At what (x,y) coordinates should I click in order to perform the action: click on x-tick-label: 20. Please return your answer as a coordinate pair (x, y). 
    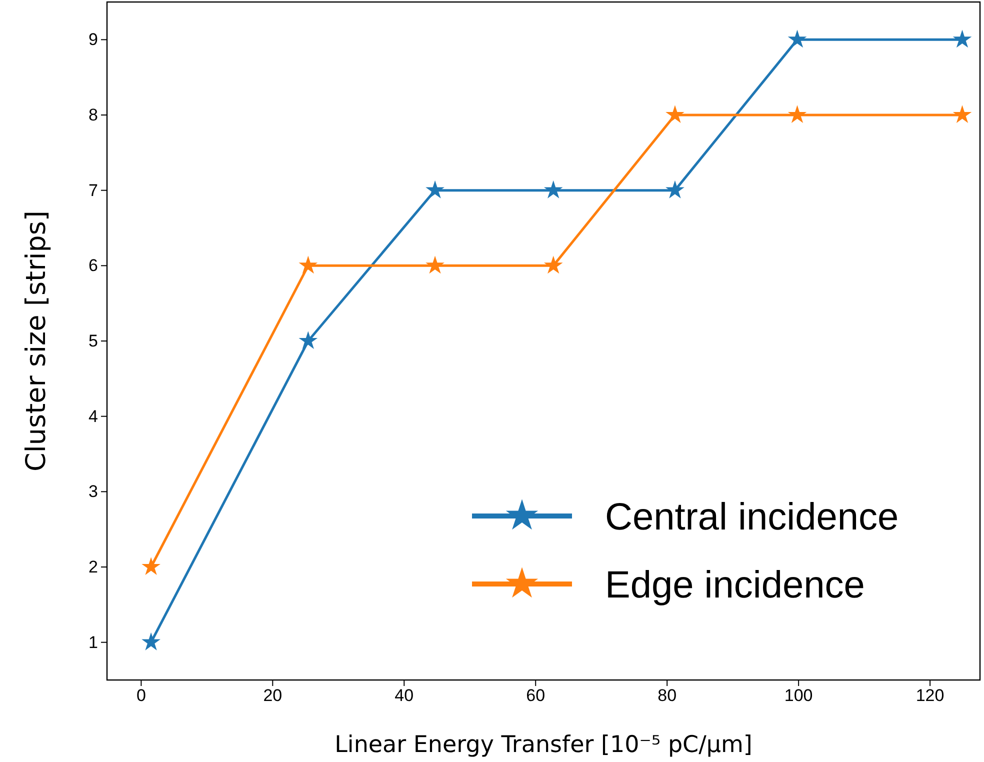
    Looking at the image, I should click on (272, 696).